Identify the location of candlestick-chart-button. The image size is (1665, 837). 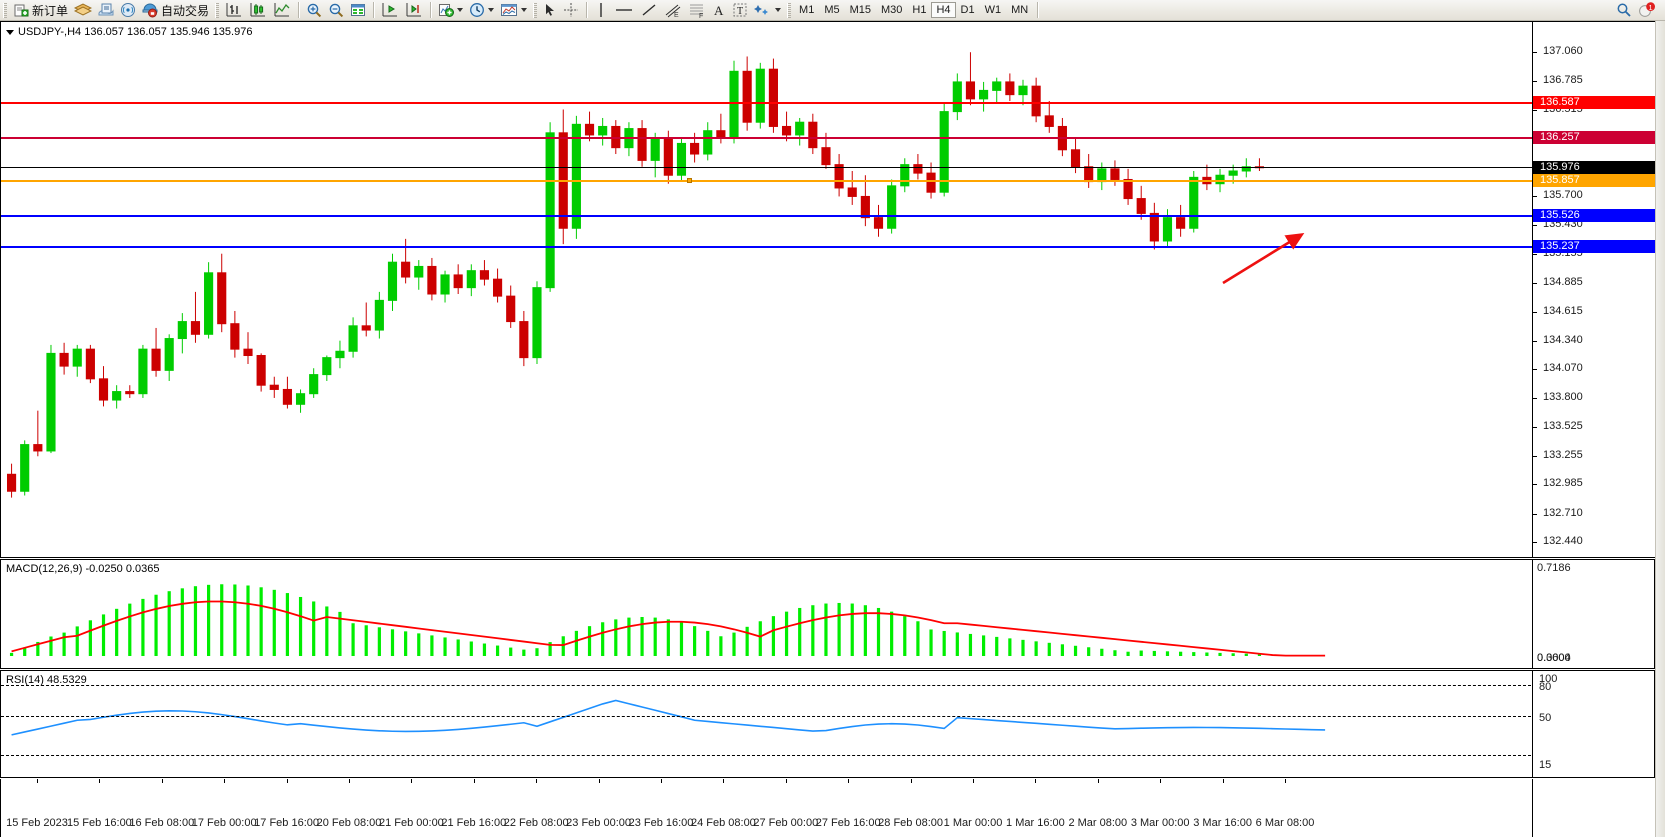
(258, 10).